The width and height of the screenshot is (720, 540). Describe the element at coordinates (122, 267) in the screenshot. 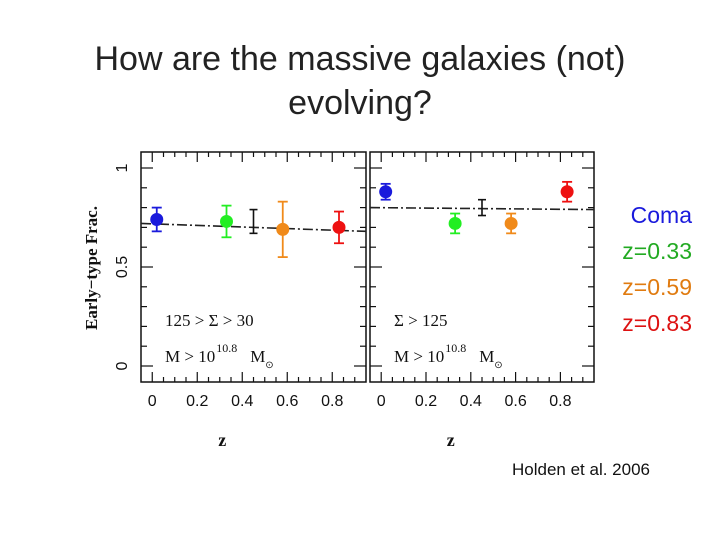

I see `y-tick-label-1: 0.5` at that location.